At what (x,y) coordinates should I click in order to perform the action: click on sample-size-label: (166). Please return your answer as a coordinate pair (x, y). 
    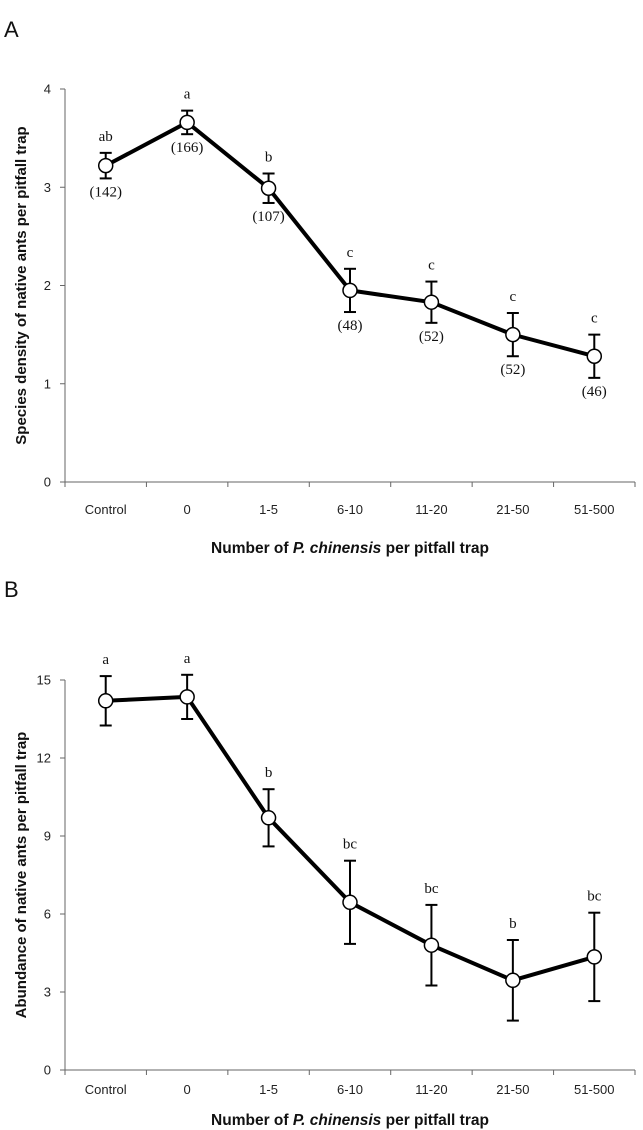
    Looking at the image, I should click on (187, 148).